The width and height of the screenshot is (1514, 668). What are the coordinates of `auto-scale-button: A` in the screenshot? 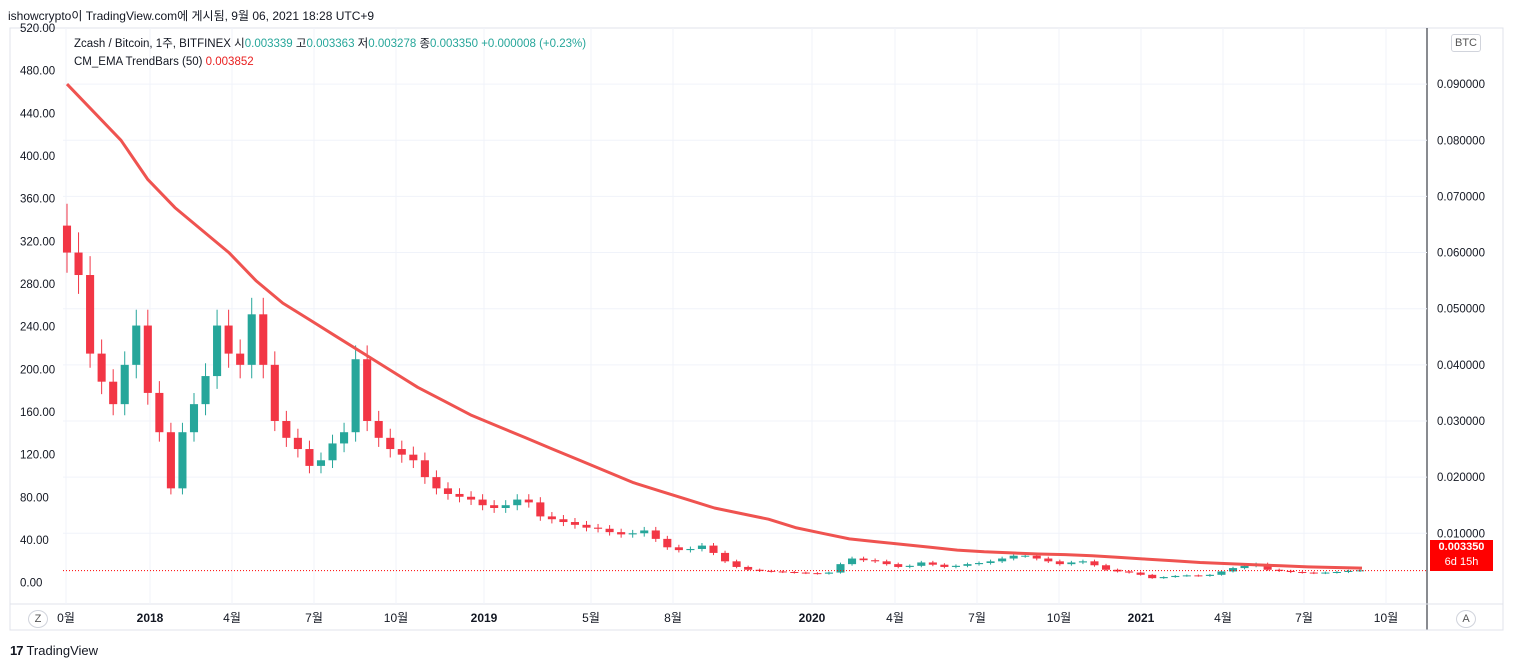 It's located at (1466, 619).